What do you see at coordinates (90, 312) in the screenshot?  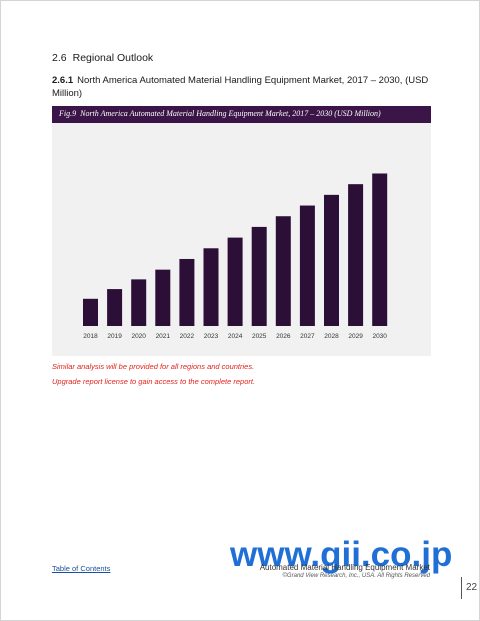 I see `bar-2018` at bounding box center [90, 312].